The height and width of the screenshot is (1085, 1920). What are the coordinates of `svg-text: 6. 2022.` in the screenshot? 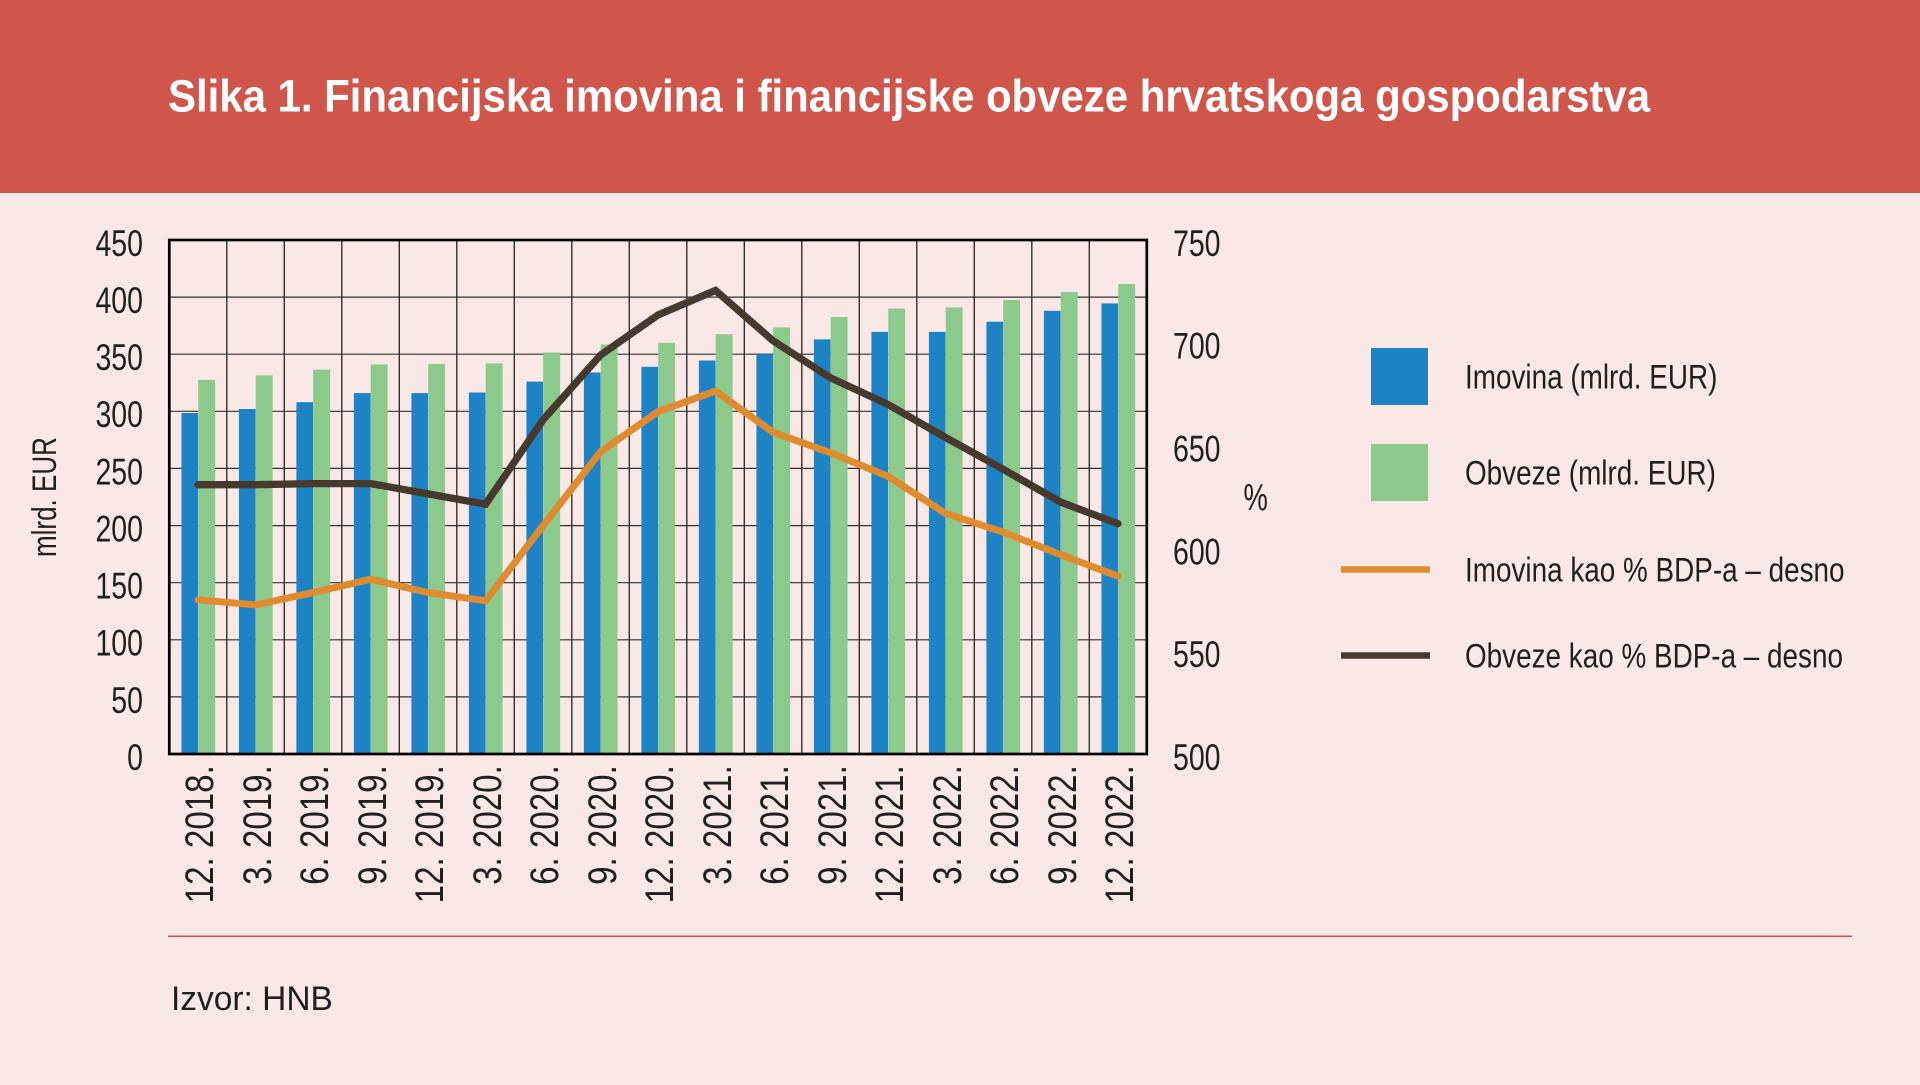 It's located at (1004, 825).